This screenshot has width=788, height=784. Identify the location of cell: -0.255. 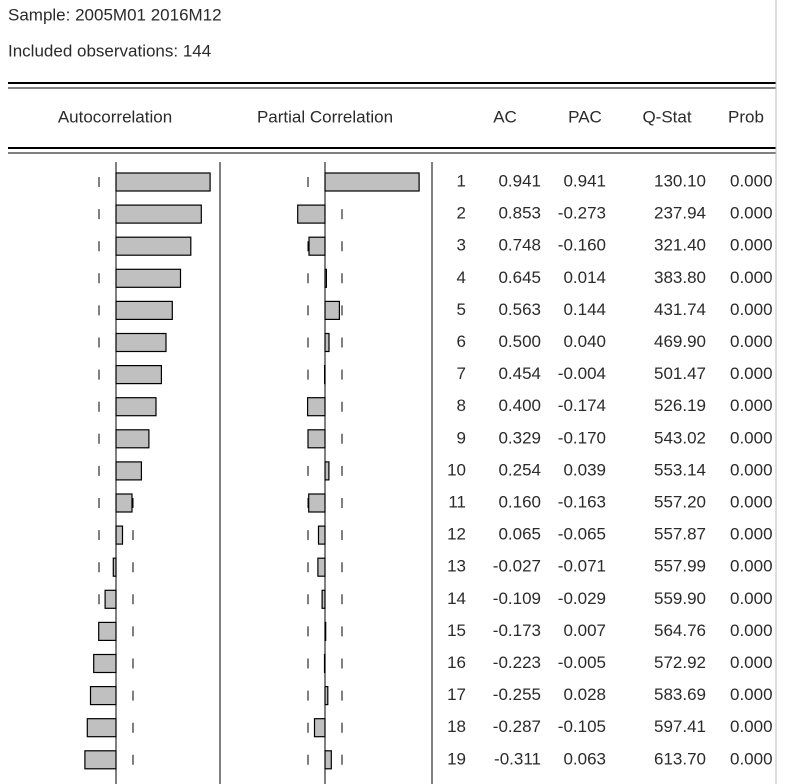
(517, 694).